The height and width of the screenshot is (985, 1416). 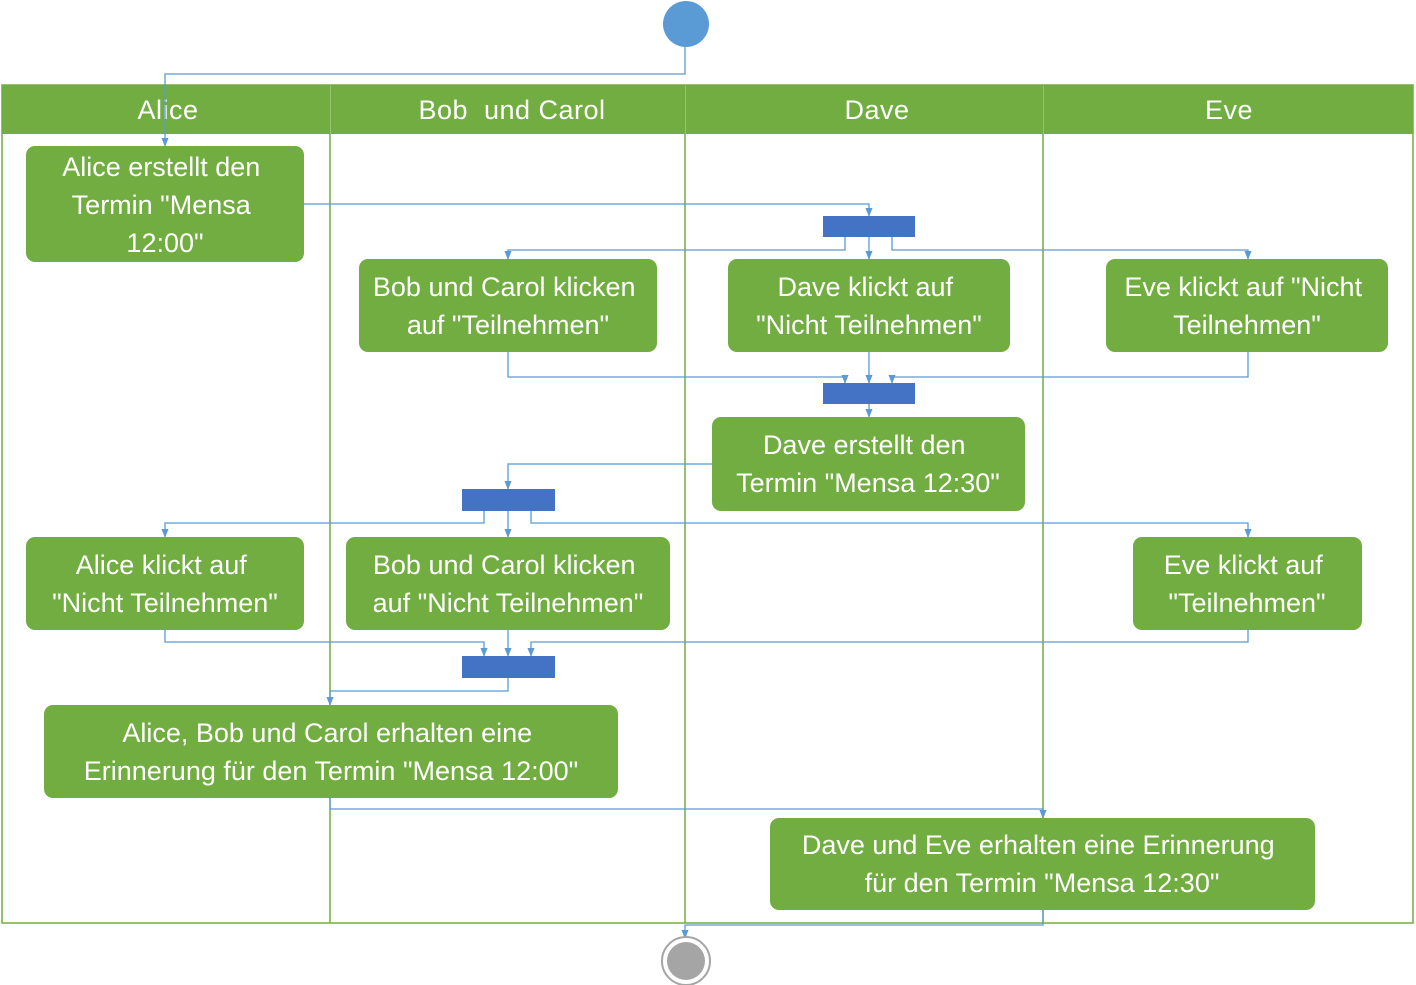 I want to click on flow-fork2-to-eve, so click(x=891, y=524).